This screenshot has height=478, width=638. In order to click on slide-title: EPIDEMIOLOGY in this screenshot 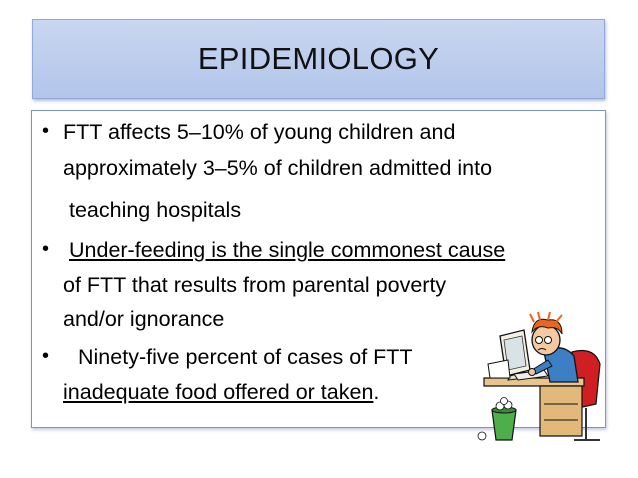, I will do `click(318, 58)`.